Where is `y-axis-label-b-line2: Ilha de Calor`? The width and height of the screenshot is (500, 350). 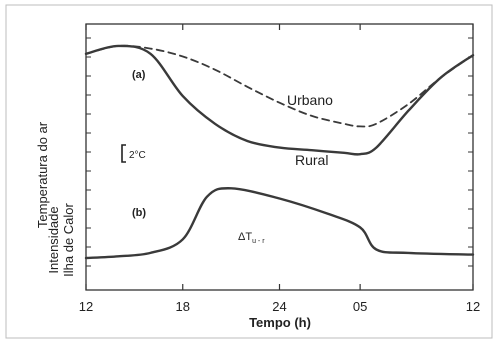
y-axis-label-b-line2: Ilha de Calor is located at coordinates (68, 239).